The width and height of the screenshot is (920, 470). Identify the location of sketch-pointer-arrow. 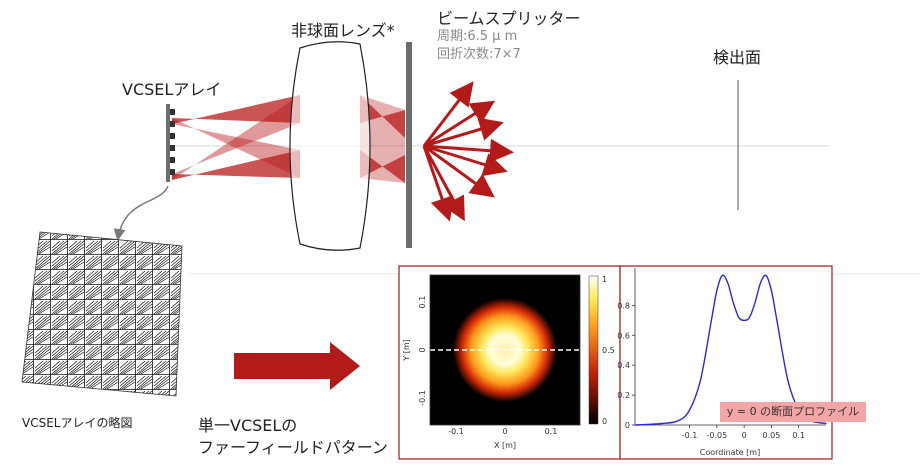
(141, 213).